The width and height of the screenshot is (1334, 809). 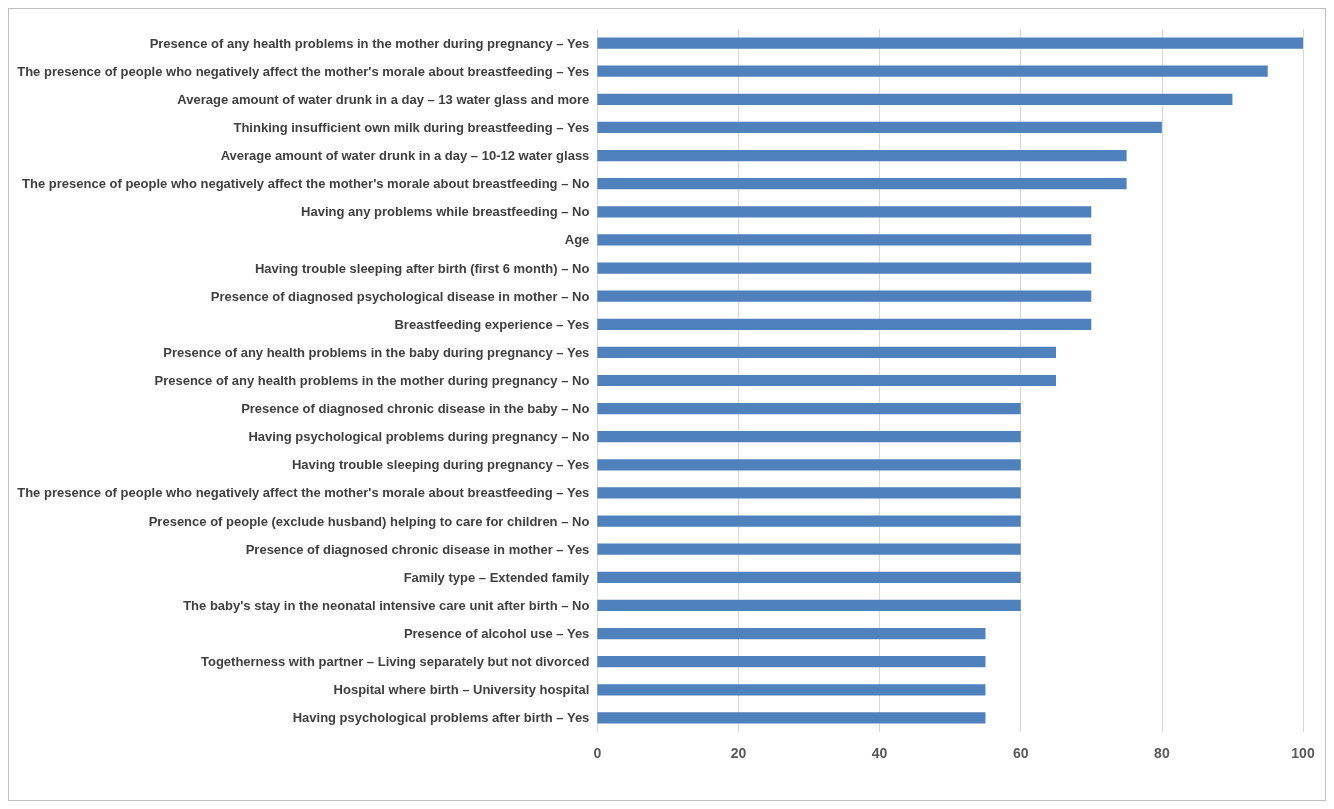 I want to click on x-tick-label: 80, so click(x=1162, y=753).